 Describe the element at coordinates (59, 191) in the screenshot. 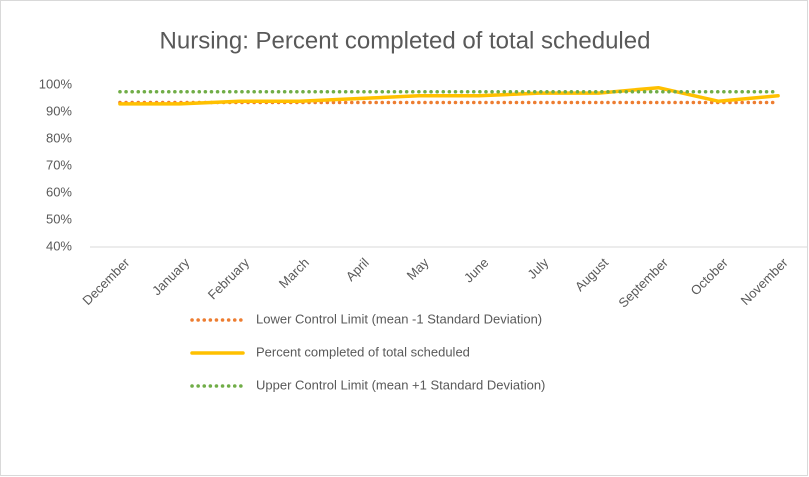

I see `y-tick-label: 60%` at that location.